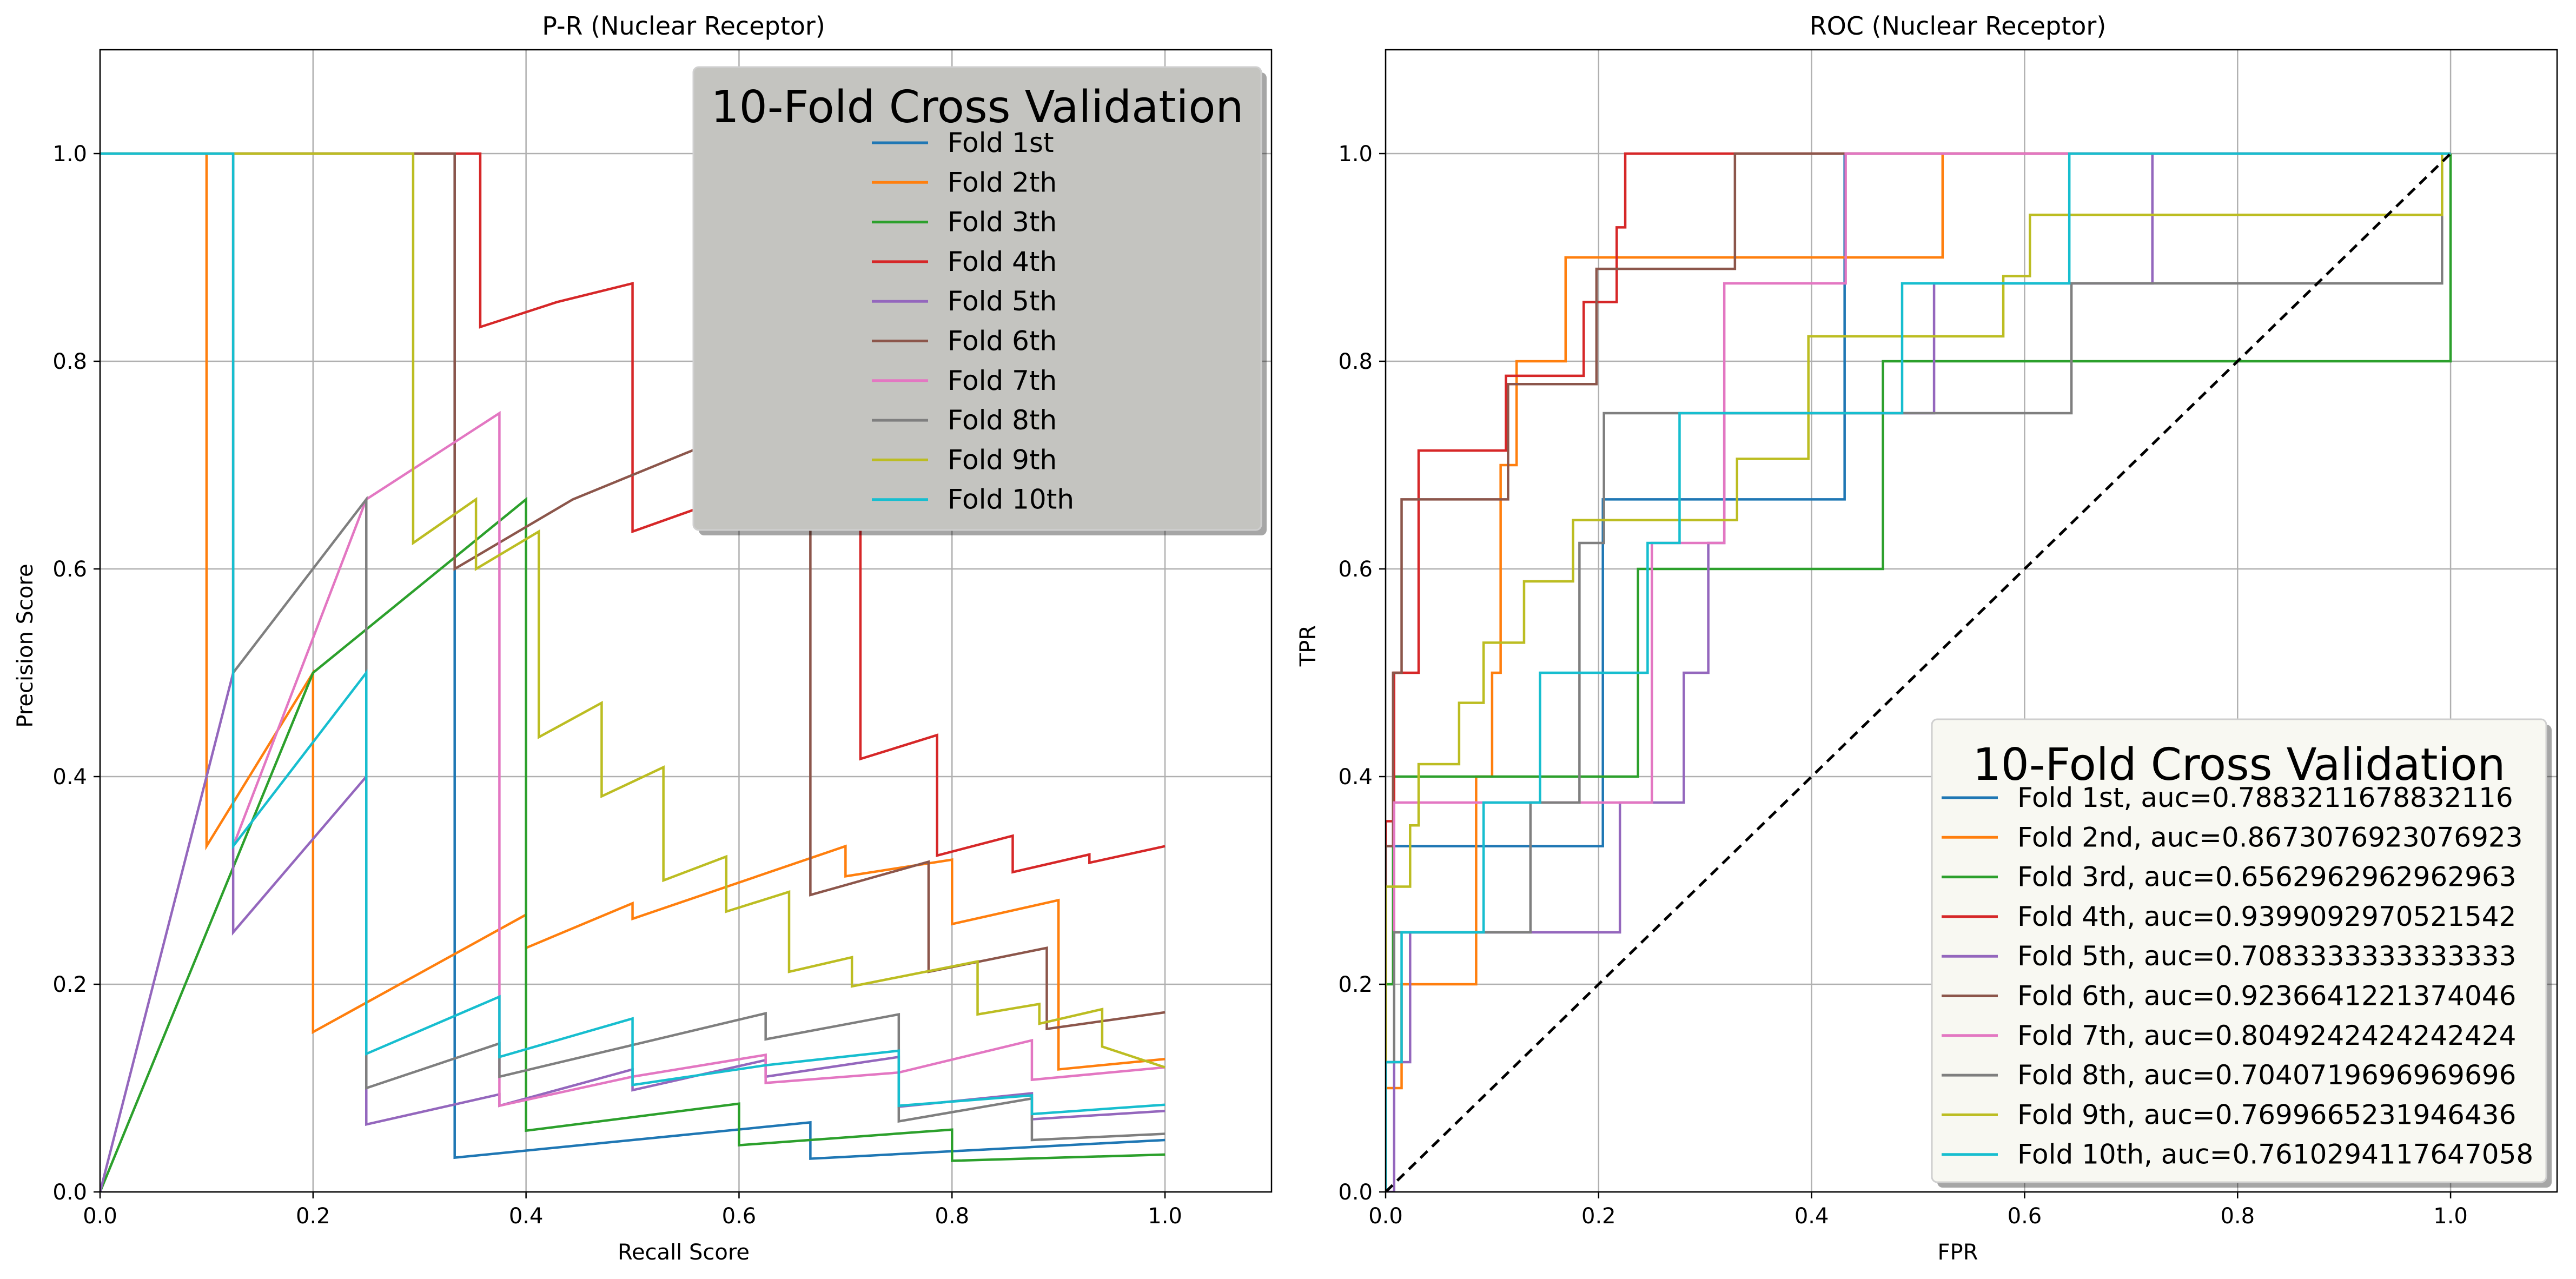 This screenshot has height=1279, width=2576. I want to click on roc-x-tick-label: 0.6, so click(2025, 1216).